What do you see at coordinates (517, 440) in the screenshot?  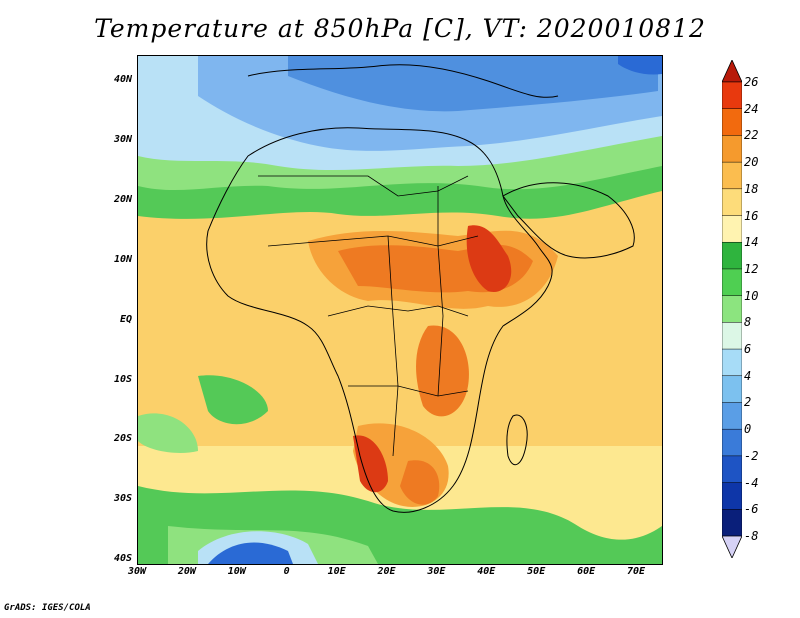 I see `madagascar-outline` at bounding box center [517, 440].